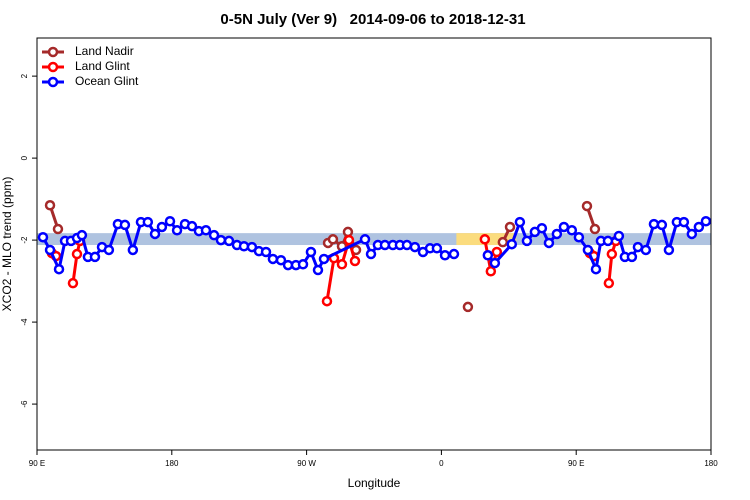  I want to click on x-tick-label: 0, so click(441, 463).